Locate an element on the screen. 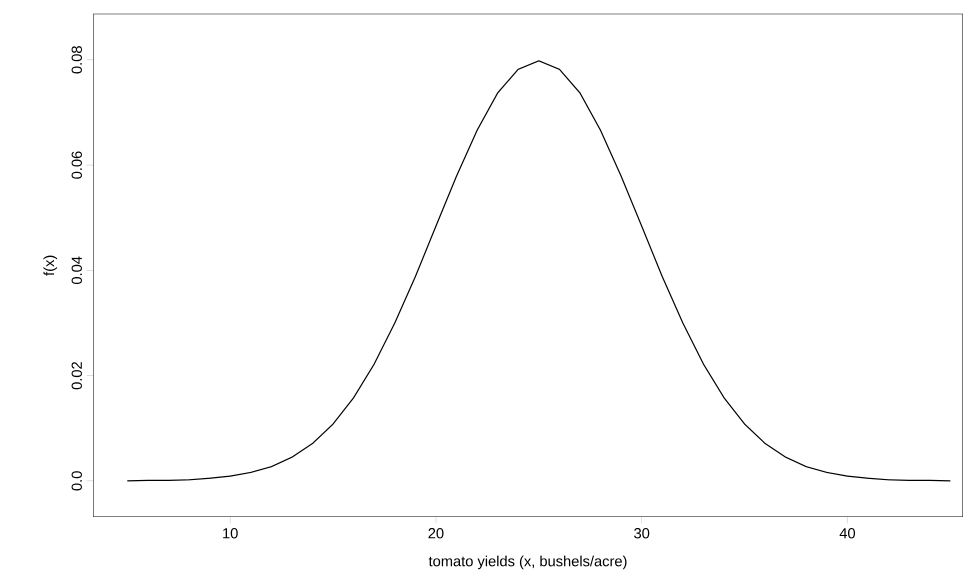 The image size is (973, 574). y-tick-label: 0.06 is located at coordinates (77, 165).